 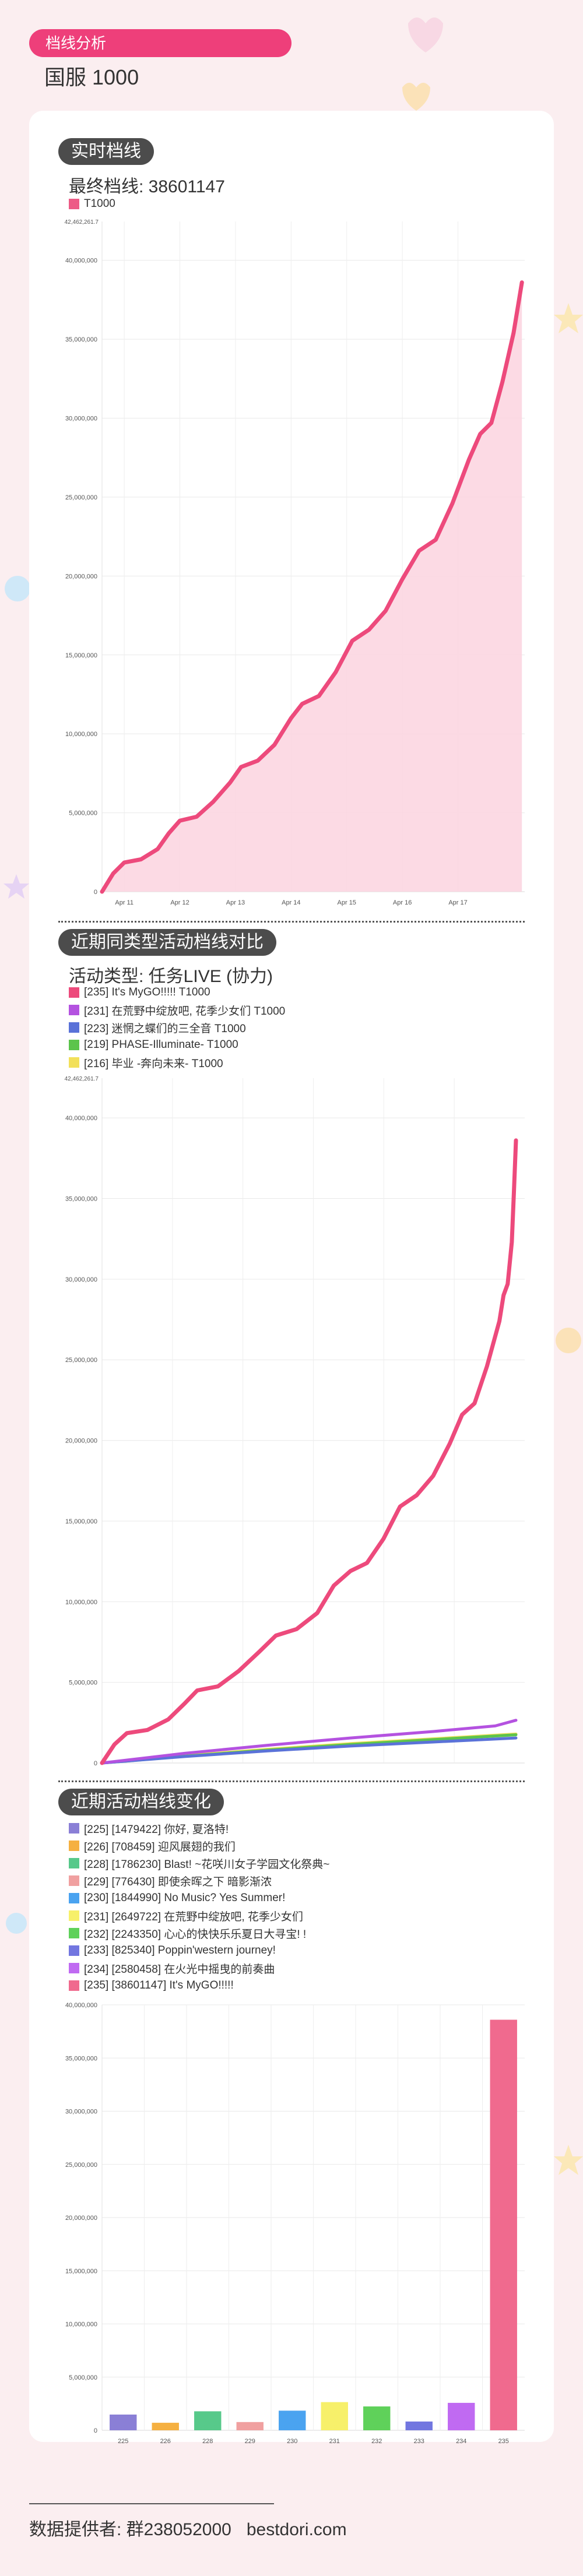 What do you see at coordinates (334, 2441) in the screenshot?
I see `x-tick-label: 231` at bounding box center [334, 2441].